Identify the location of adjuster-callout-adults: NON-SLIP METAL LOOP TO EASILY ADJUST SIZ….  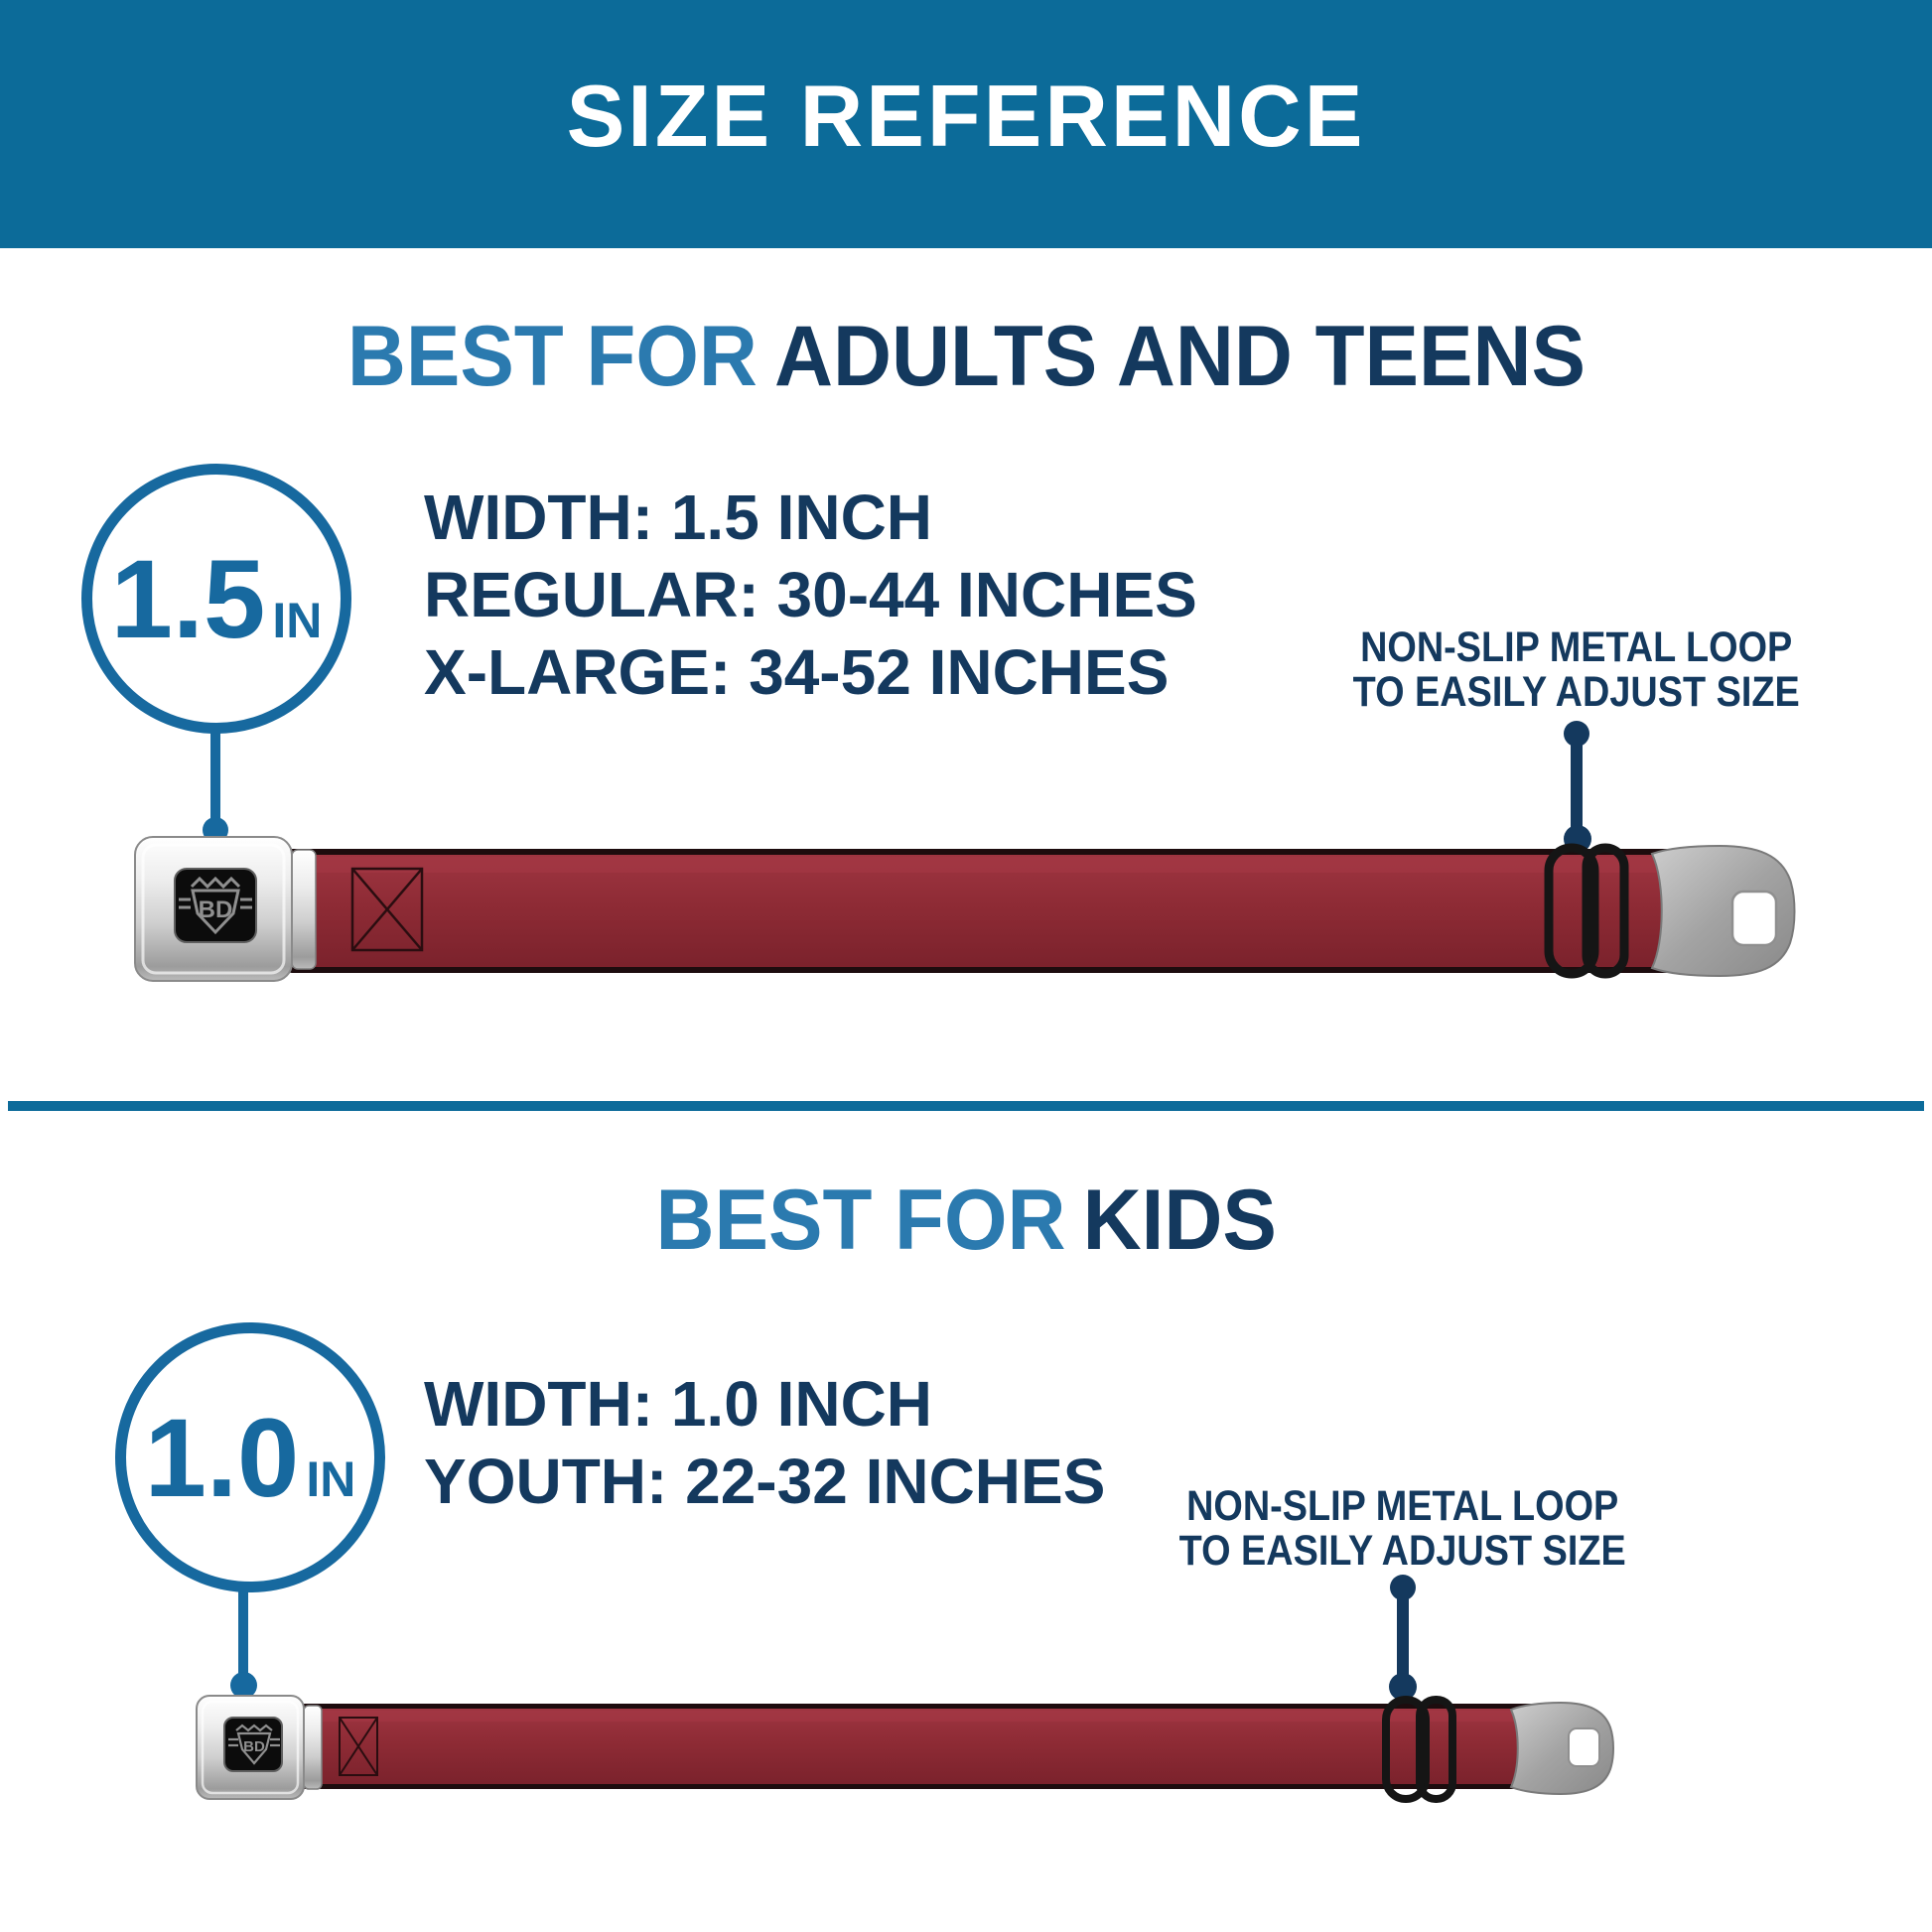
(1576, 670).